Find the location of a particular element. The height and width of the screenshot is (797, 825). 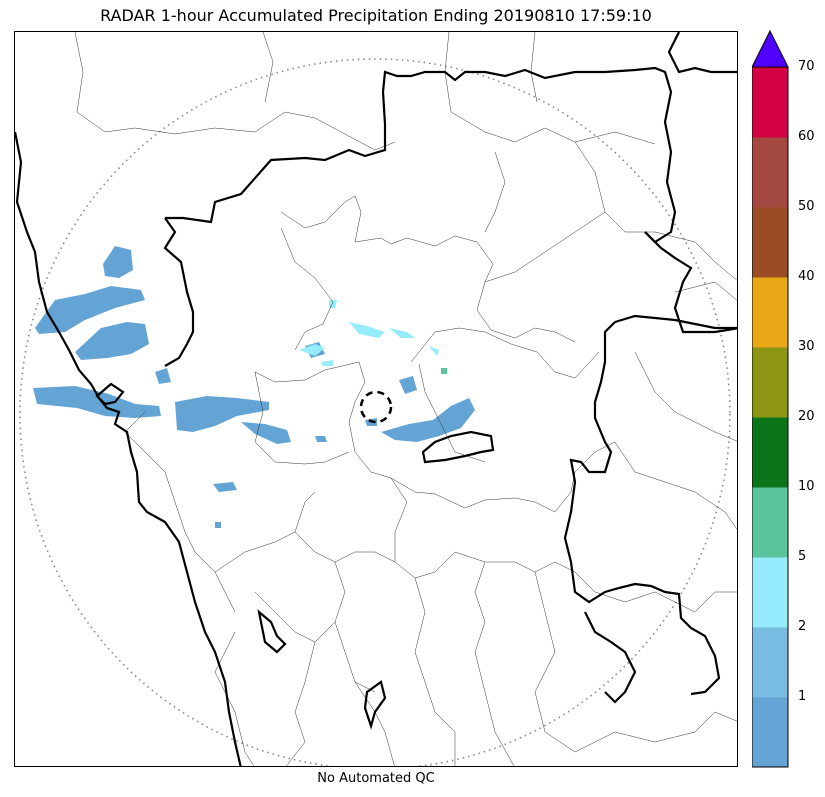

colorbar-tick-label: 20 is located at coordinates (806, 416).